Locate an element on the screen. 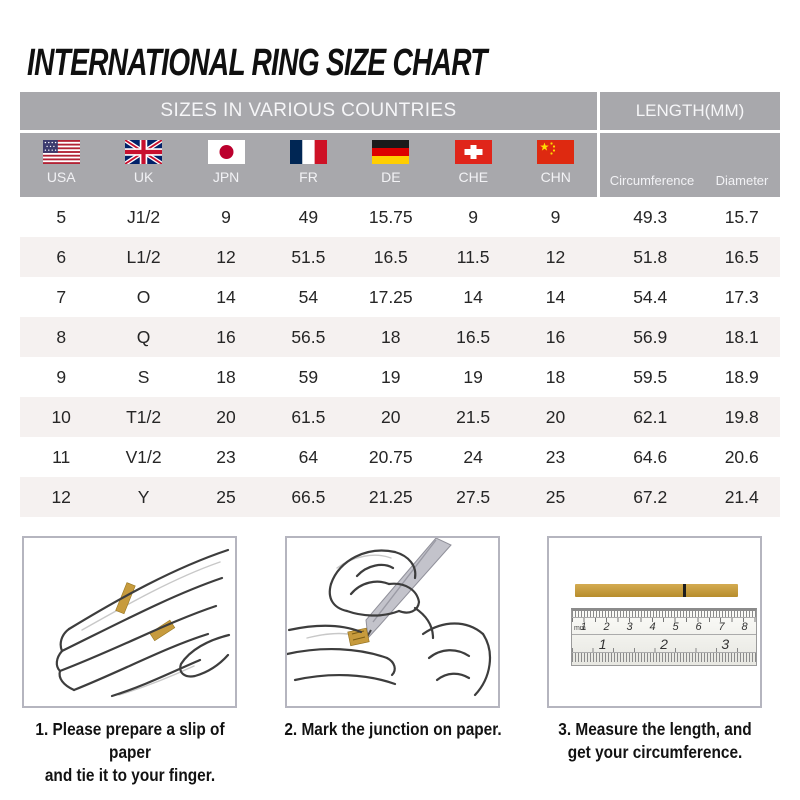  ruler-cm-number: 1 is located at coordinates (583, 627).